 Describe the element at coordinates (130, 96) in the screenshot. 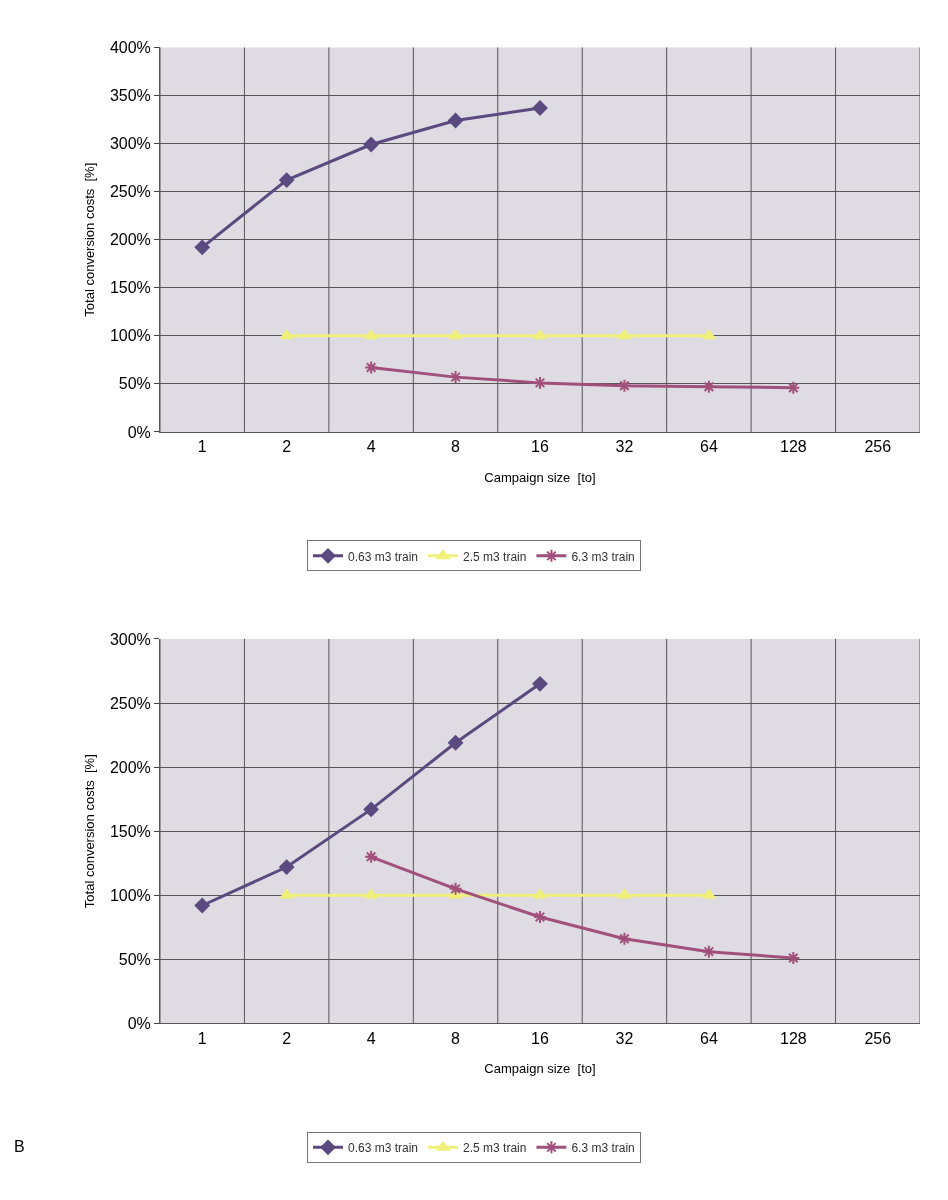

I see `y-tick-label: 350%` at that location.